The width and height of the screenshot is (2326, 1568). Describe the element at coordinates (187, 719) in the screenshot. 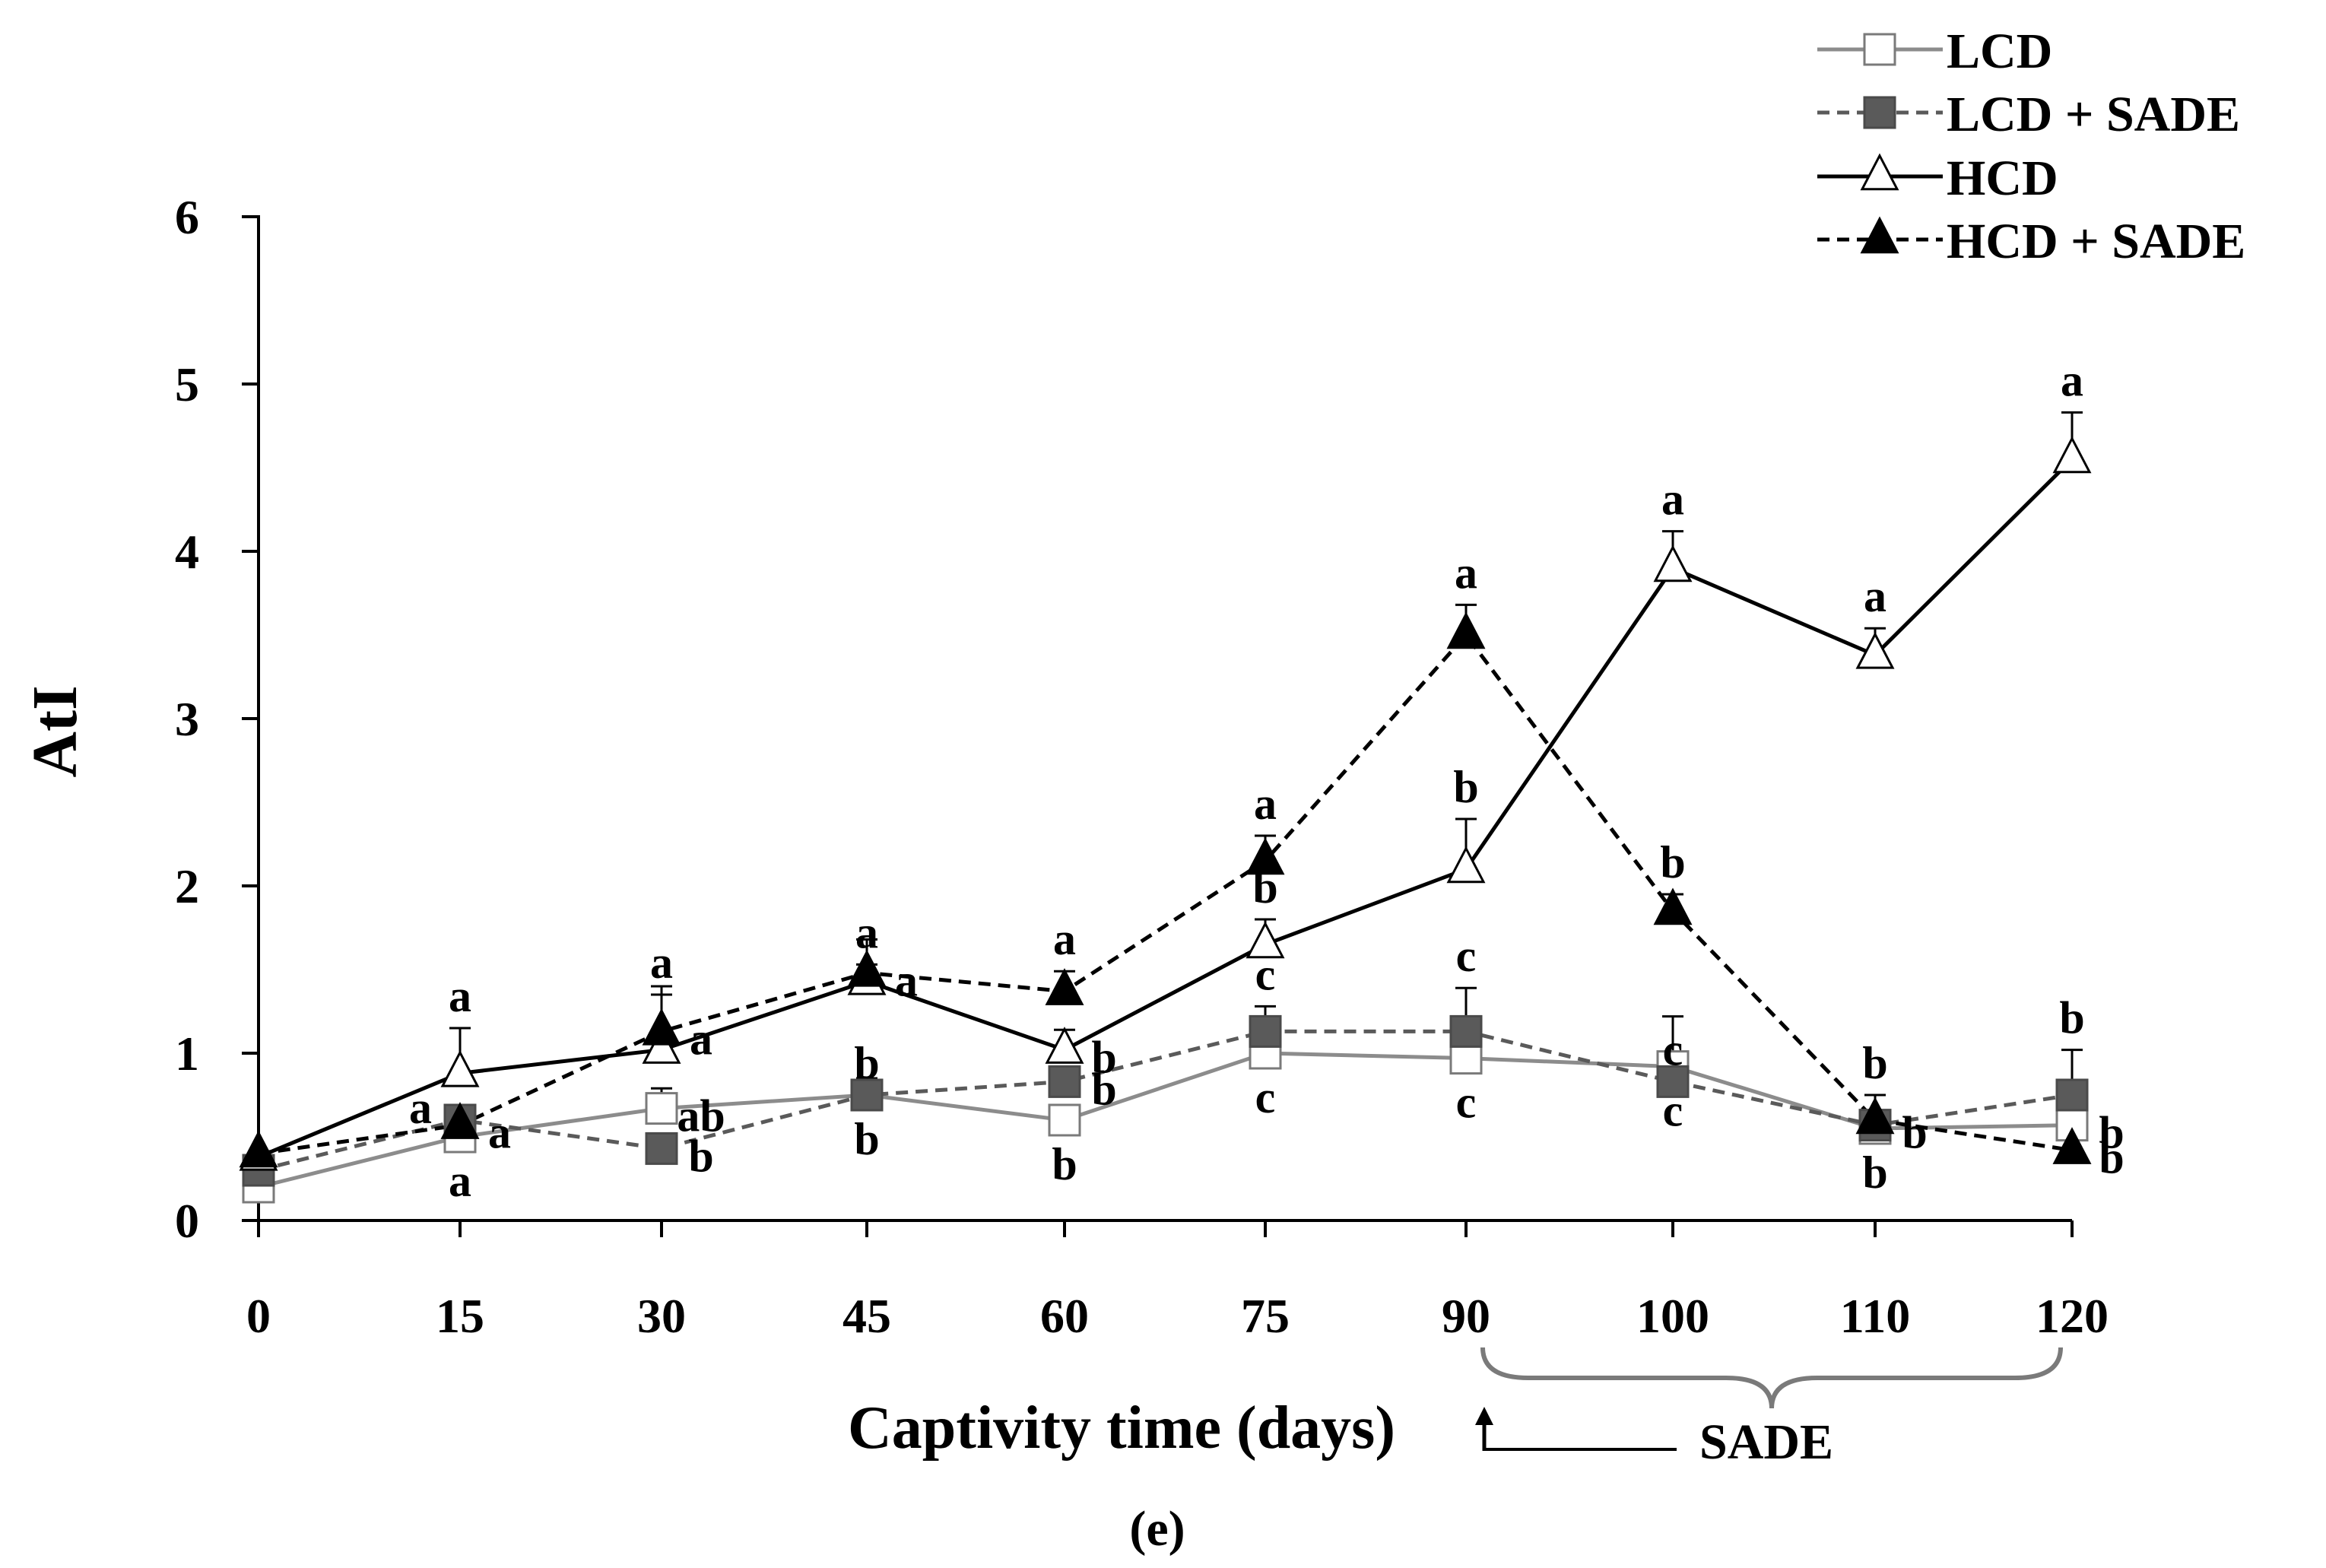

I see `y-tick-label: 3` at that location.